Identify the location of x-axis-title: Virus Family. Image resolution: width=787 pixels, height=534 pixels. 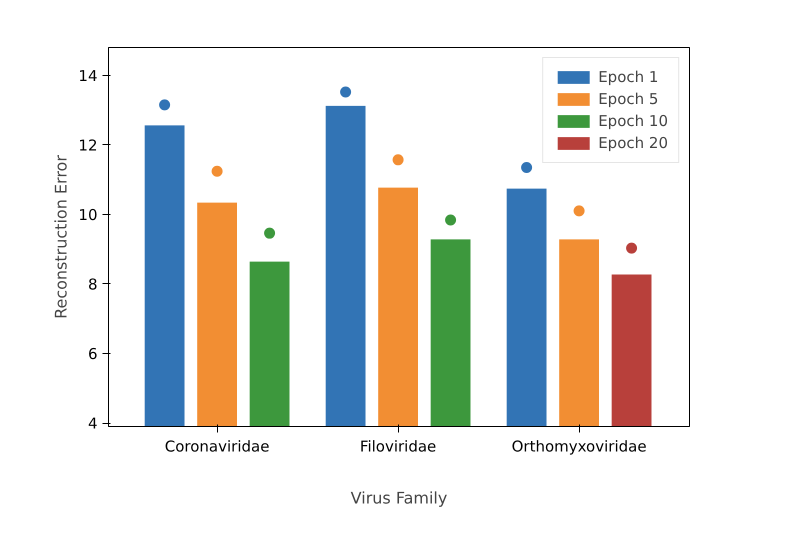
(399, 498).